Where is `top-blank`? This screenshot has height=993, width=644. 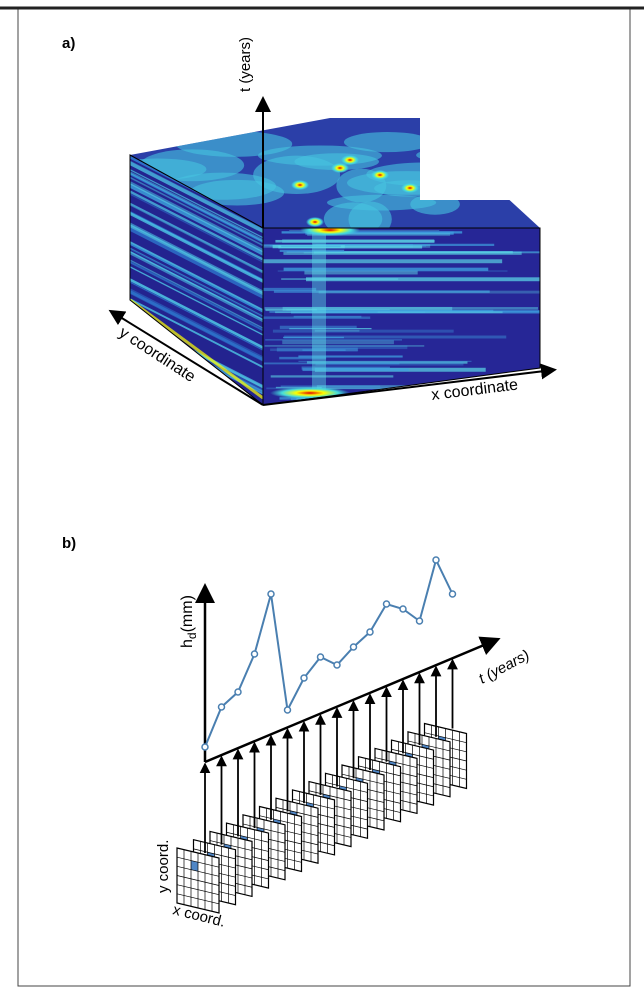 top-blank is located at coordinates (485, 155).